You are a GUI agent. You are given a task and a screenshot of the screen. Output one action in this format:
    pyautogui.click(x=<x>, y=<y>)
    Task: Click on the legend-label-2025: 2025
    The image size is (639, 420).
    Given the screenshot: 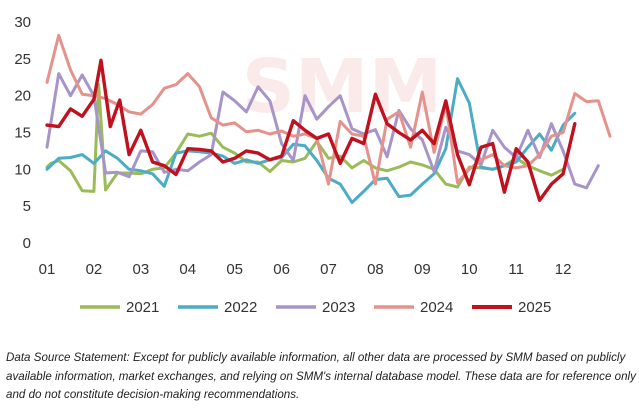 What is the action you would take?
    pyautogui.click(x=534, y=307)
    